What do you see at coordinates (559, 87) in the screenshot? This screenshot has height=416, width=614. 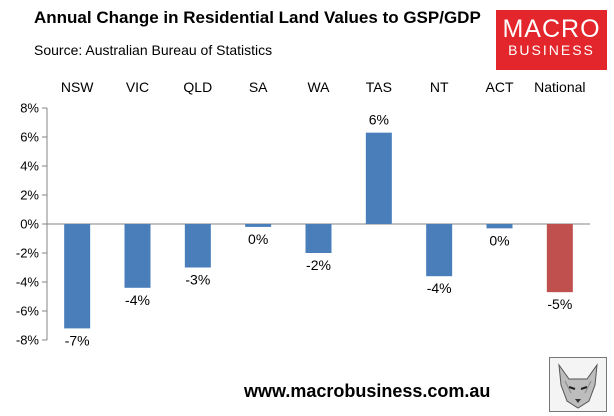 I see `category-label: National` at bounding box center [559, 87].